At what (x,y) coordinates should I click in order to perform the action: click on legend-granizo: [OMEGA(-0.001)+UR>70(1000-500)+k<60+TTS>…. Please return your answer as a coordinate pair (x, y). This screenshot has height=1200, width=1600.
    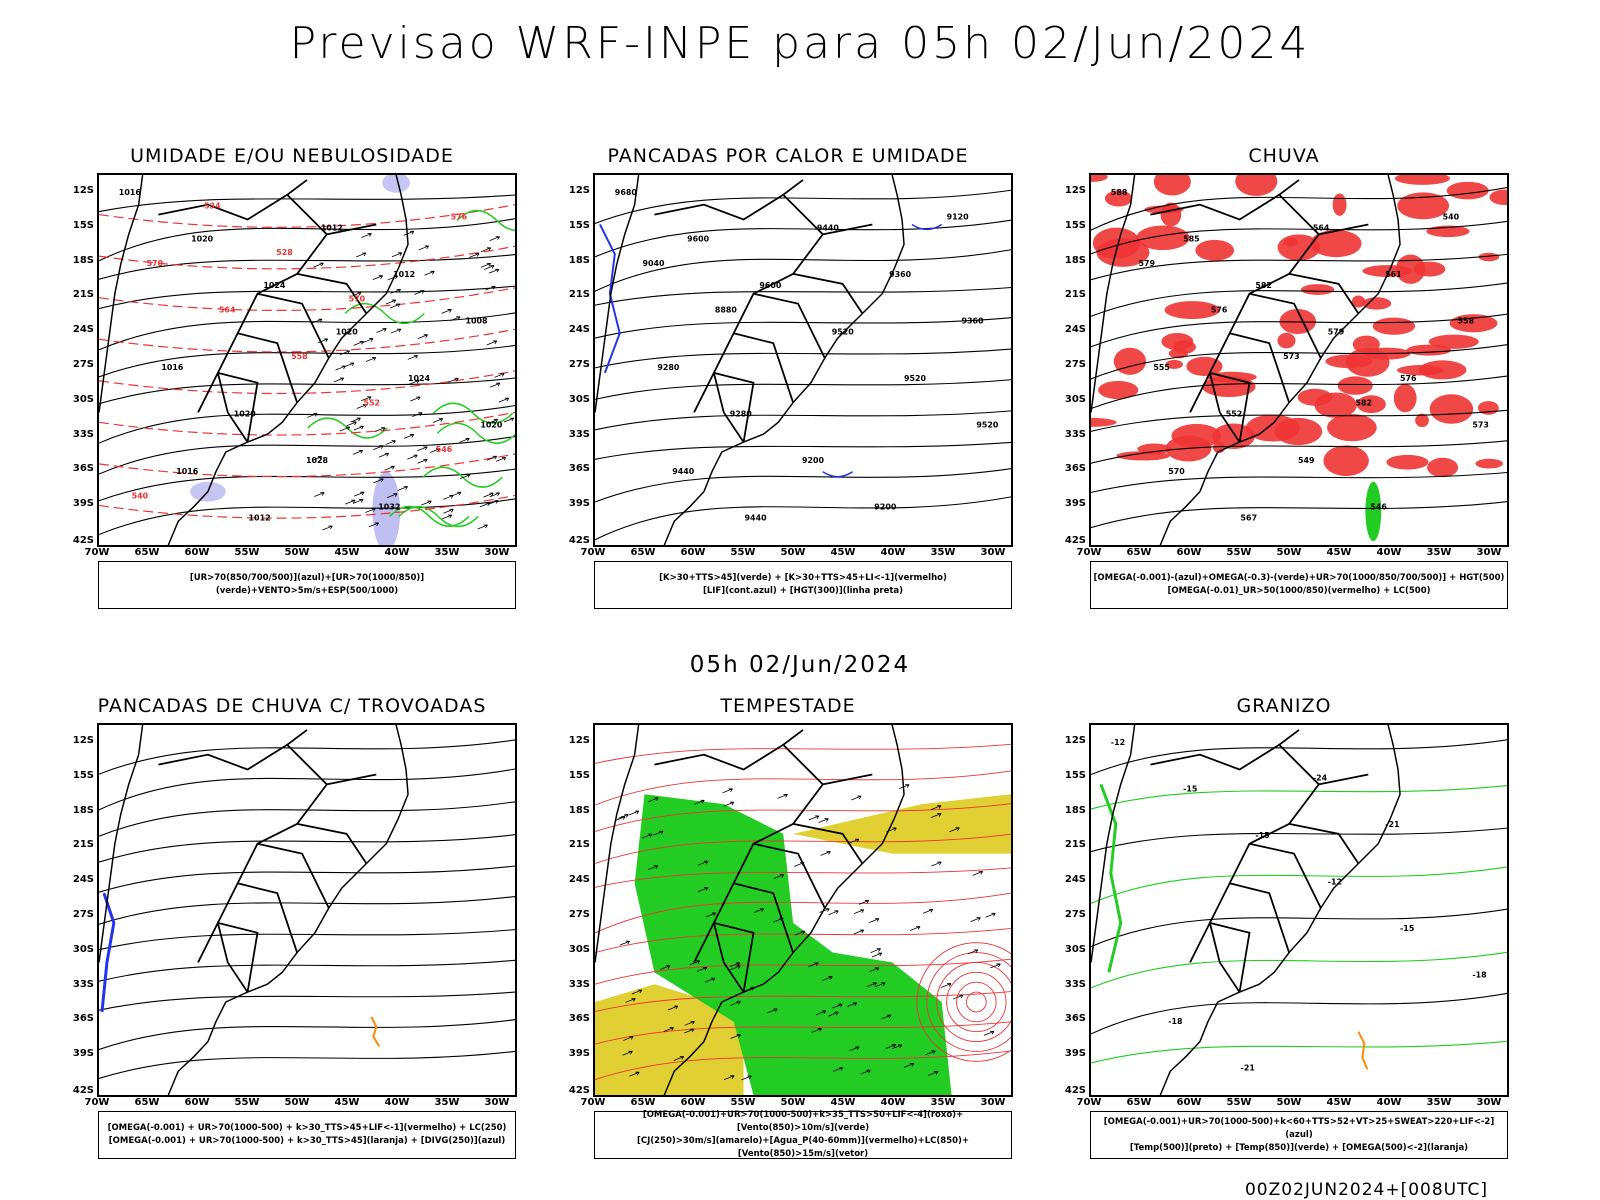
    Looking at the image, I should click on (1299, 1135).